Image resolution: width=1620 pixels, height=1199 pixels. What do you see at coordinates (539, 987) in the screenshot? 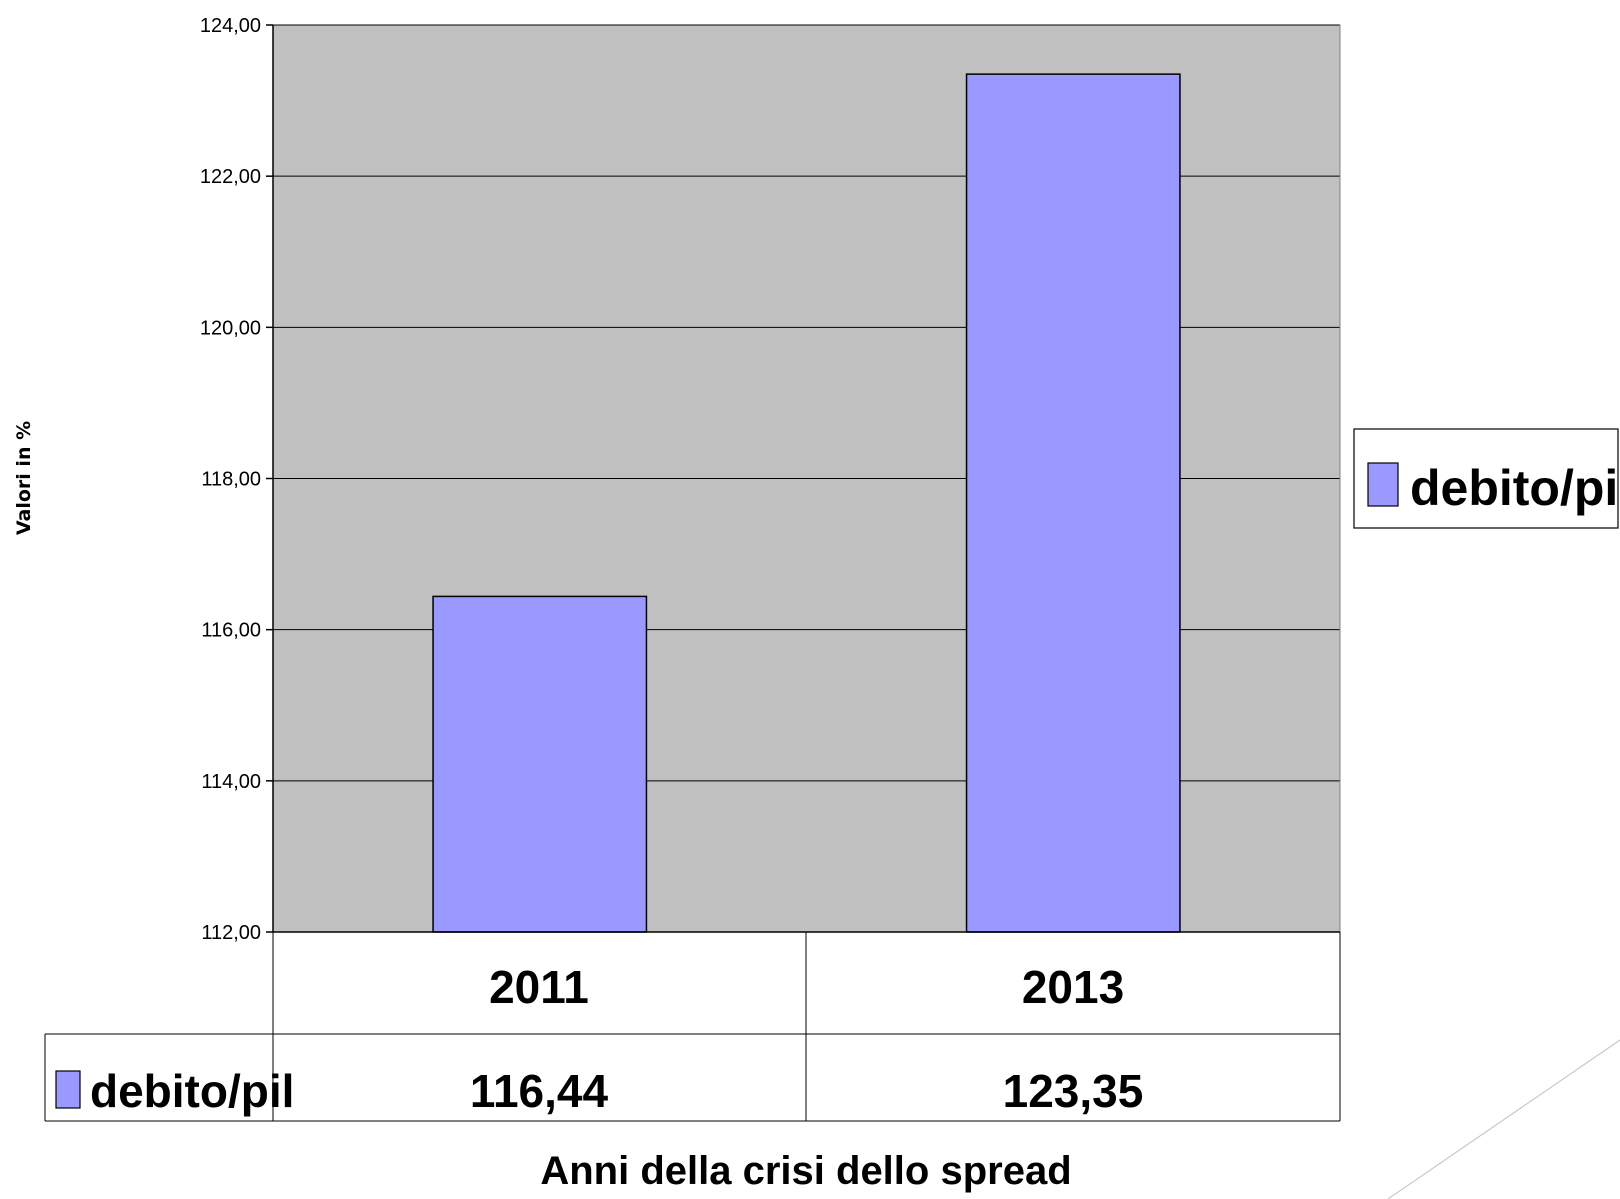
I see `category-label: 2011` at bounding box center [539, 987].